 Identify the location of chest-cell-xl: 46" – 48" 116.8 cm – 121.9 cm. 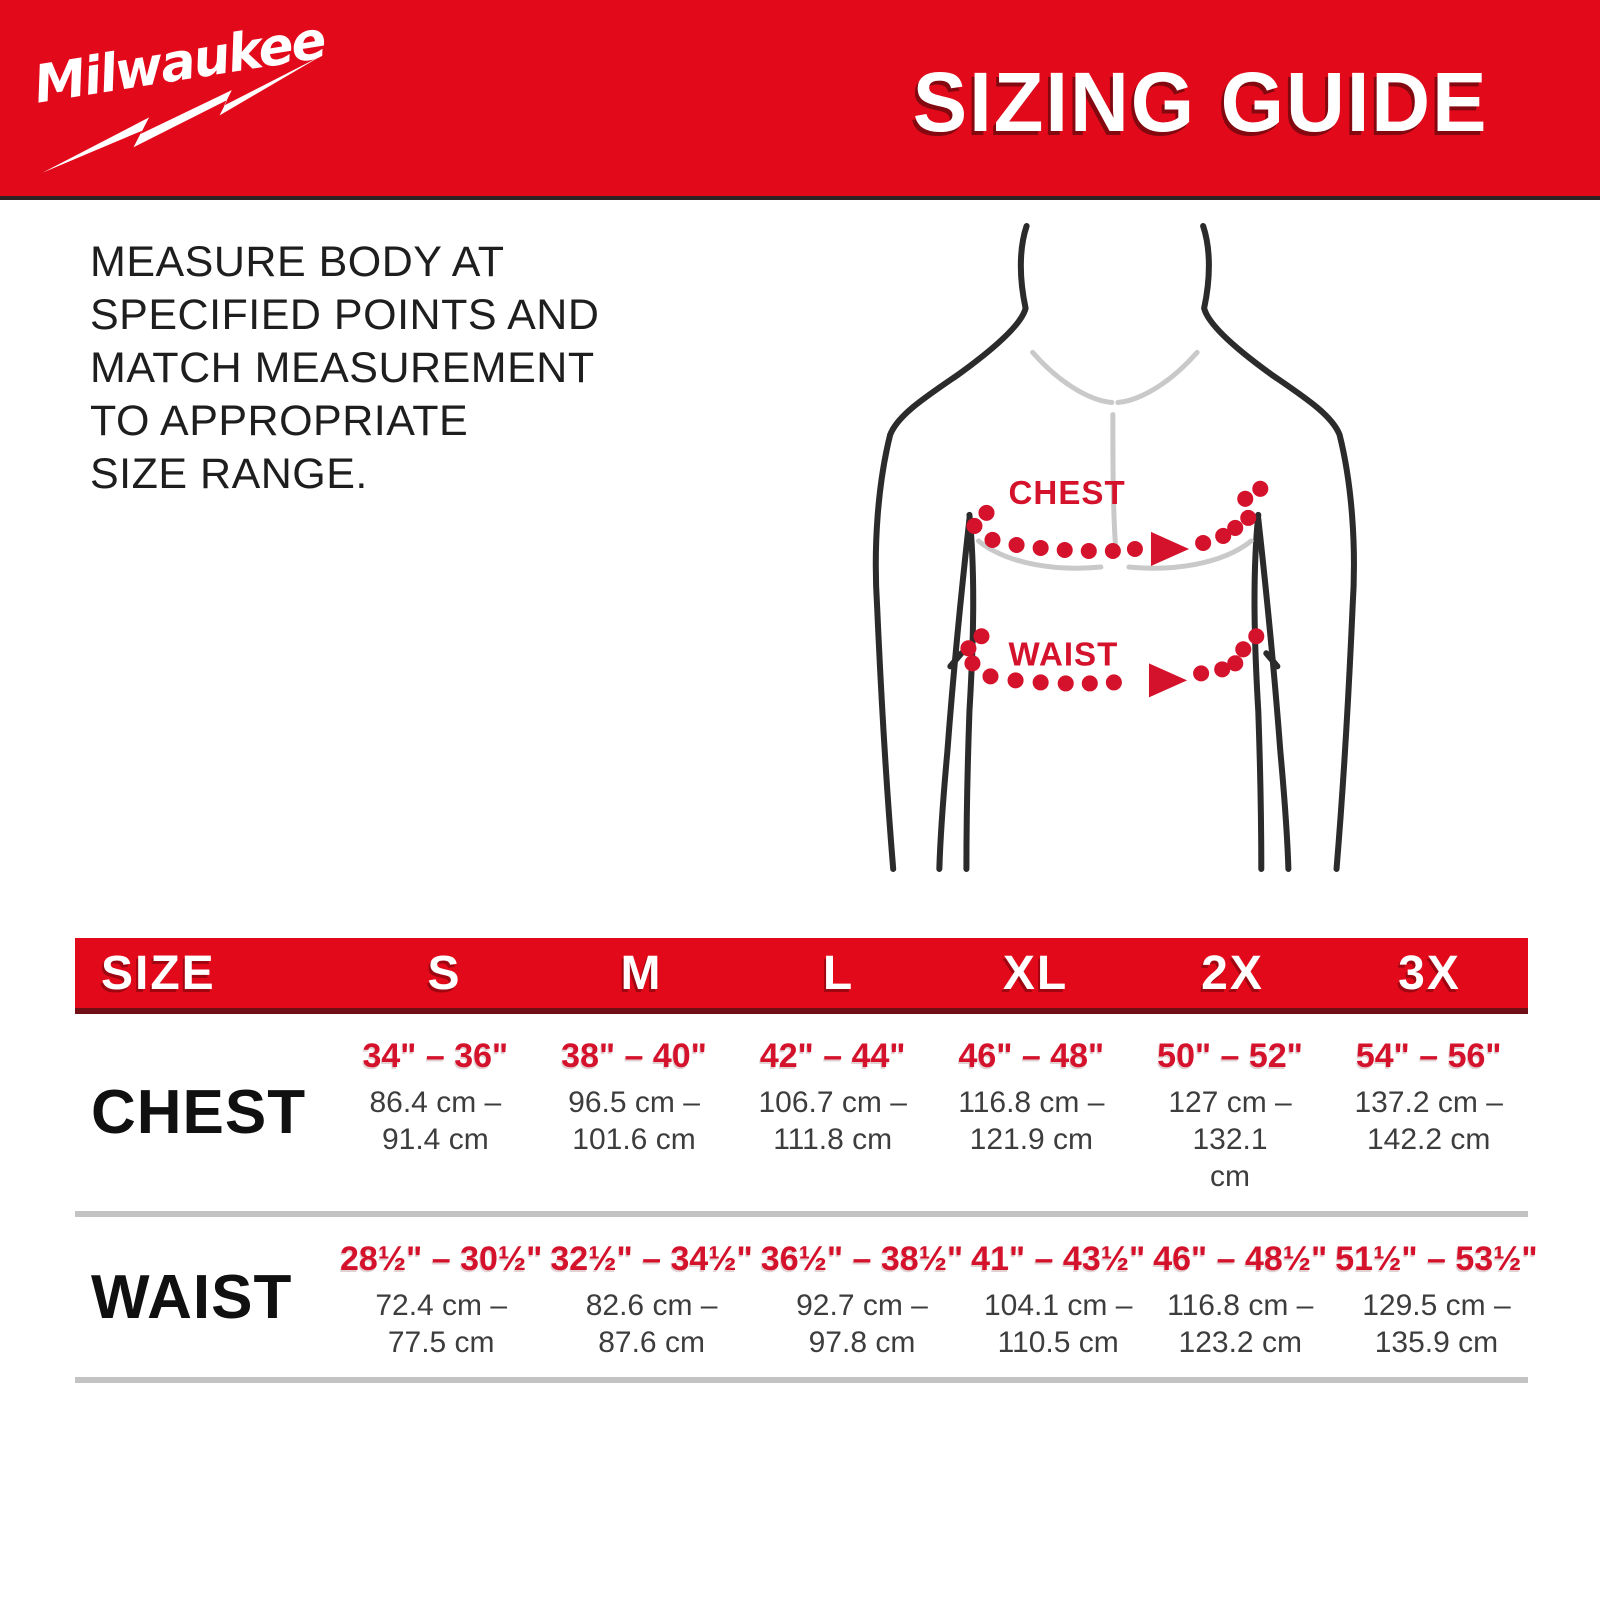
(1031, 1096).